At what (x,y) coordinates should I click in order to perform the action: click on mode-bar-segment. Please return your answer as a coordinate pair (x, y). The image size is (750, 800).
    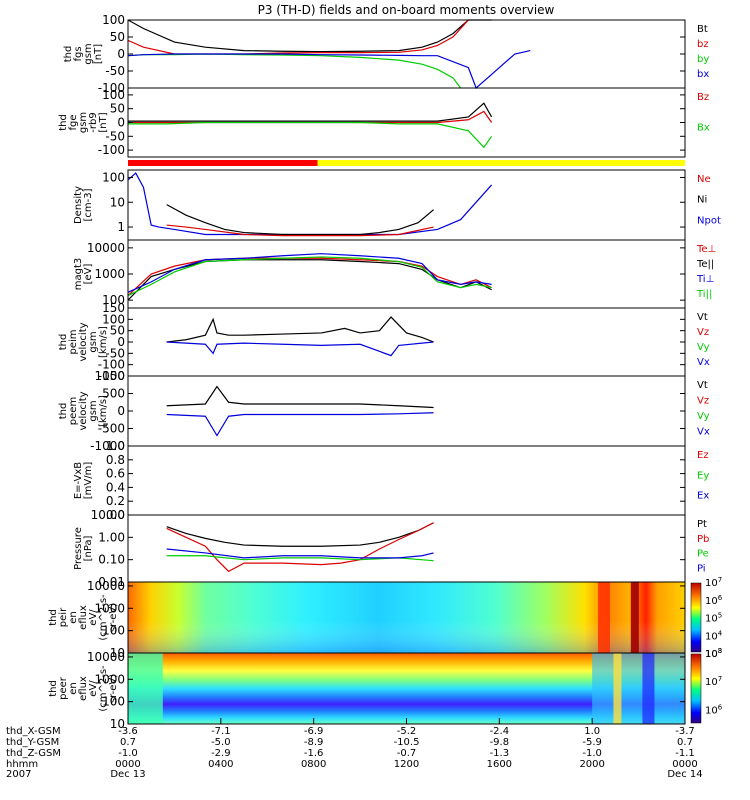
    Looking at the image, I should click on (501, 163).